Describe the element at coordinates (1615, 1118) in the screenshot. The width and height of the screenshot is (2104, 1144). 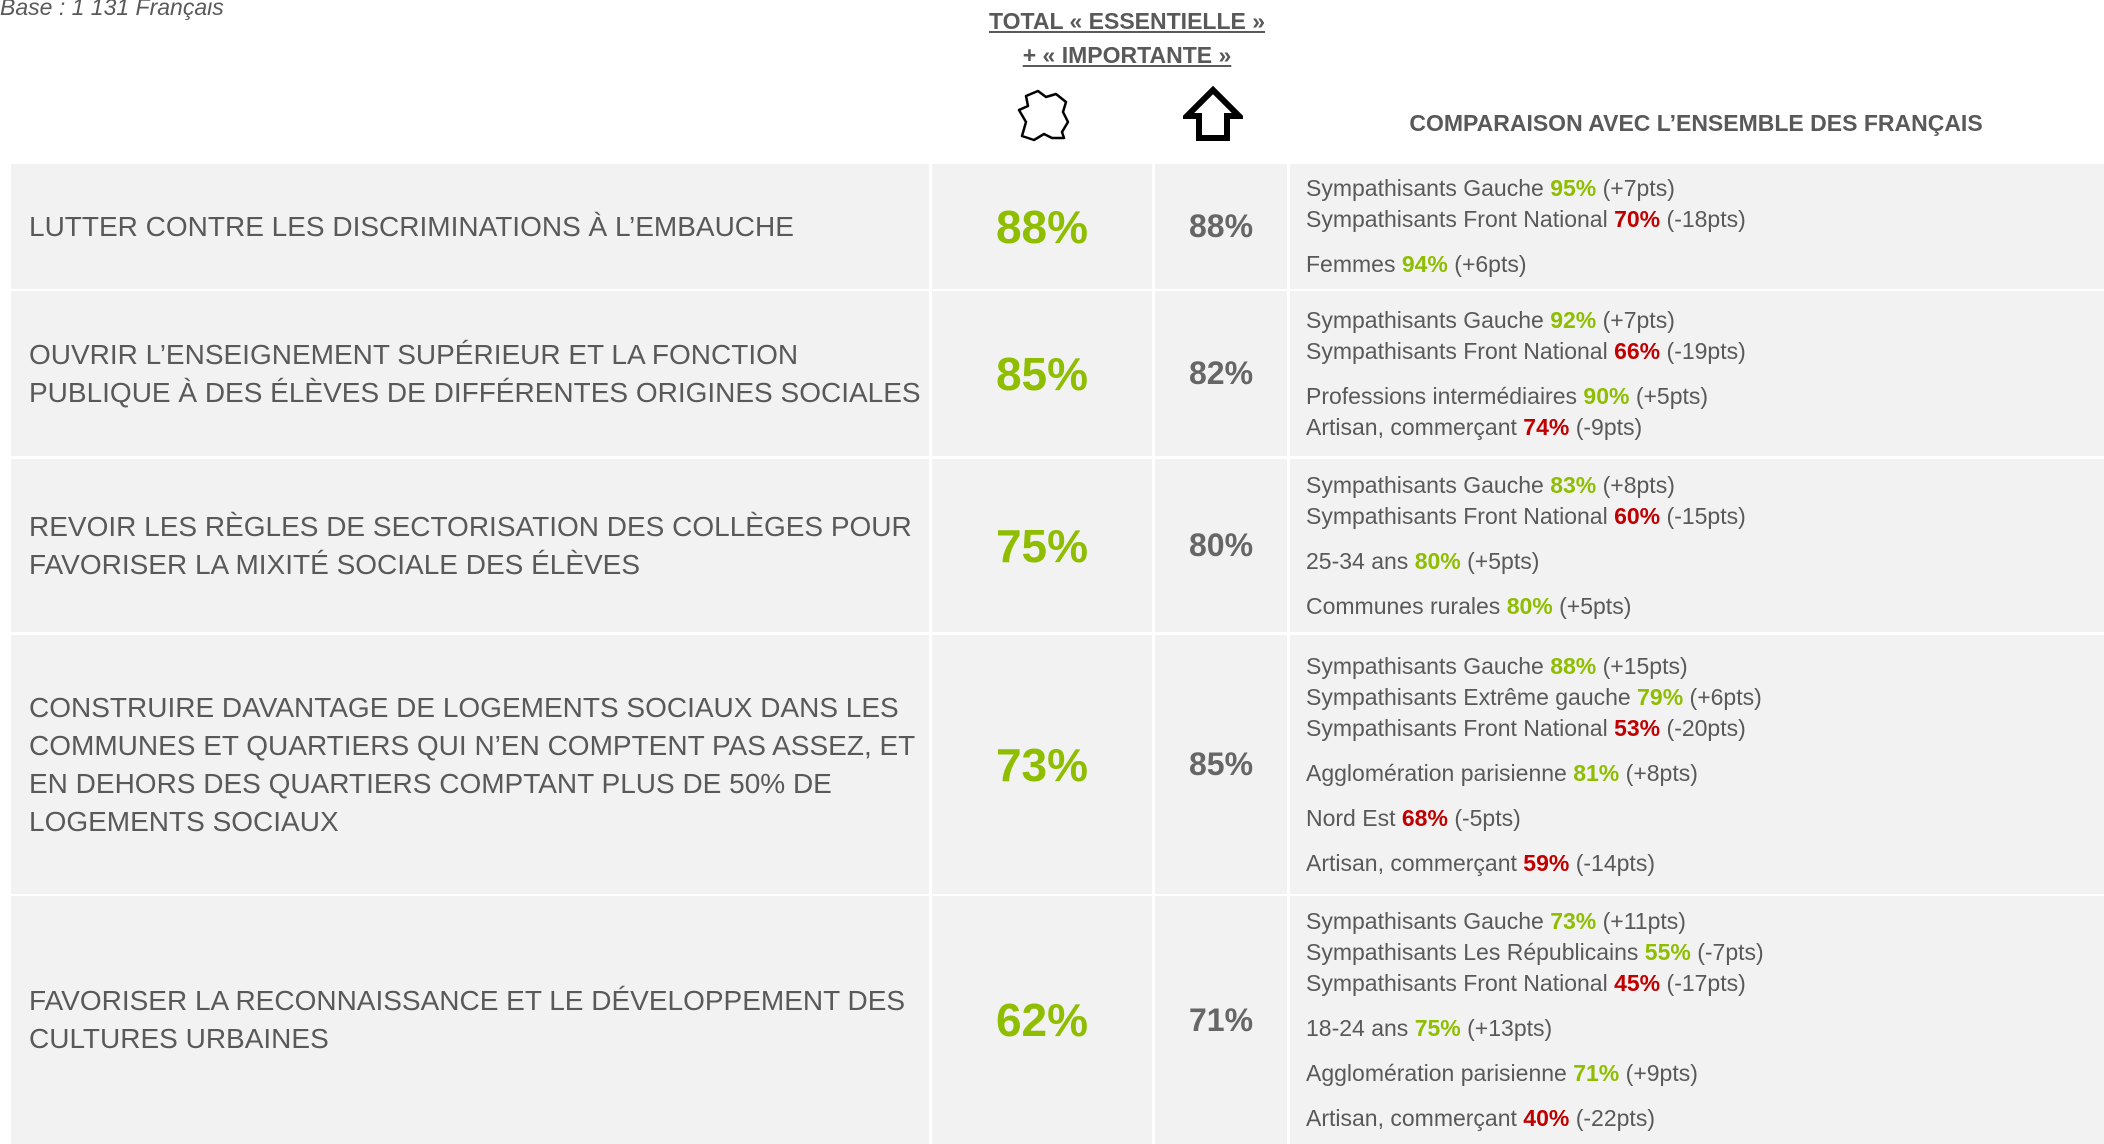
I see `segment-diff: (-22pts)` at that location.